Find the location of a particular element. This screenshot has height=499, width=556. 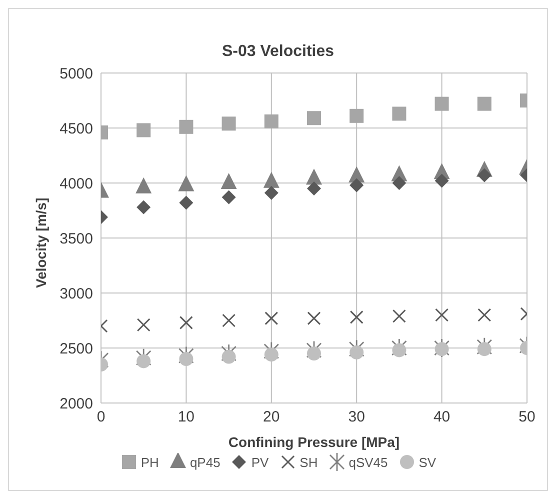

y-tick-label: 2500 is located at coordinates (76, 349).